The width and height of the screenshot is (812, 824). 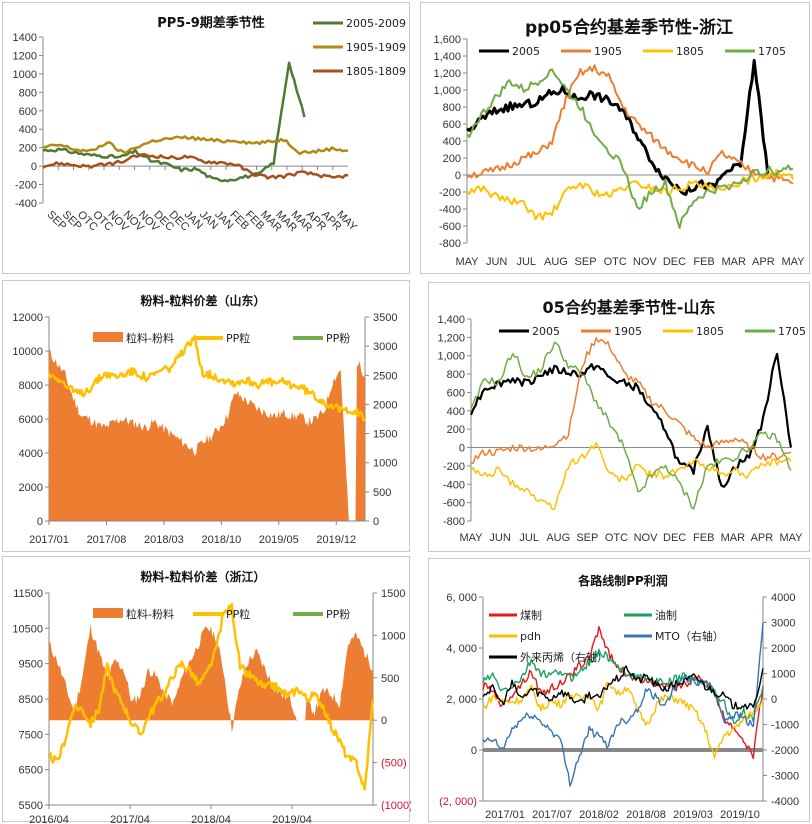 What do you see at coordinates (447, 40) in the screenshot?
I see `y-tick-label: 1,600` at bounding box center [447, 40].